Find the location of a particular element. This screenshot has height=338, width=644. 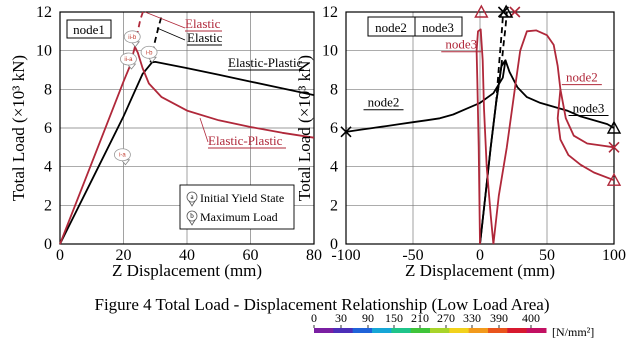

y-tick-label: 8 is located at coordinates (334, 89).